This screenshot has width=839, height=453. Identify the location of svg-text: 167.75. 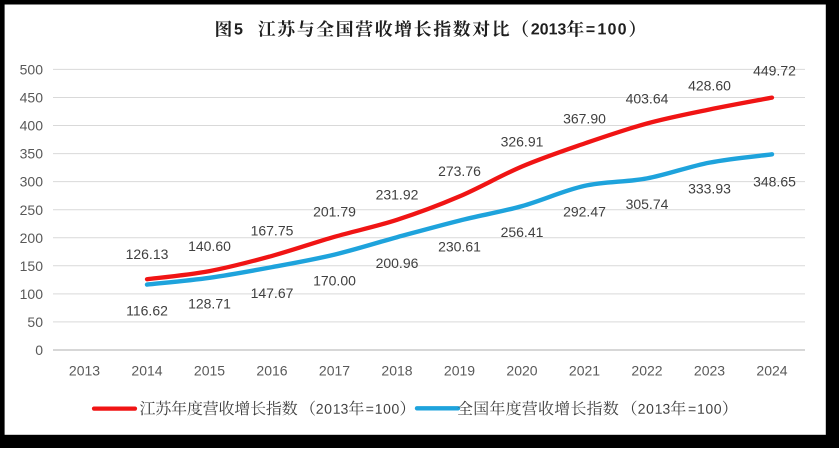
(272, 231).